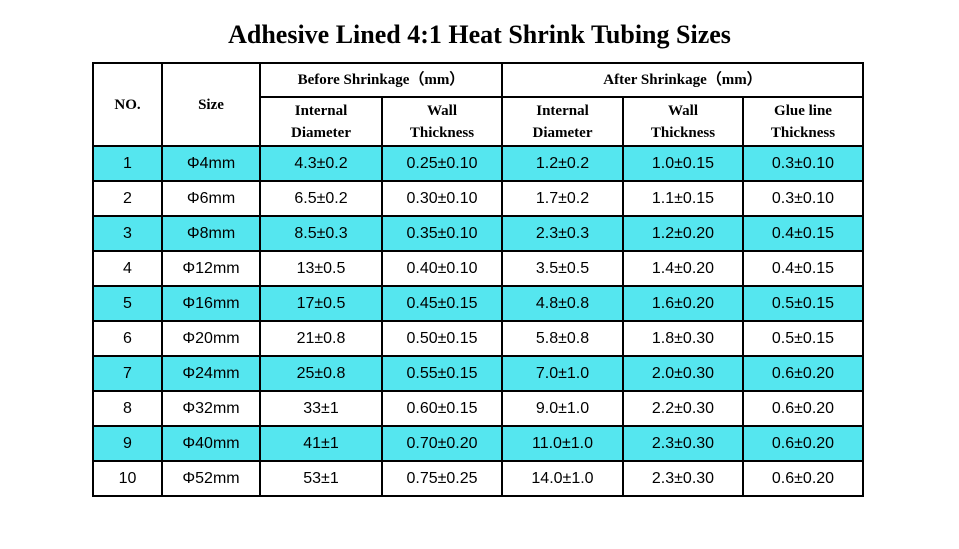 This screenshot has width=959, height=549. What do you see at coordinates (211, 303) in the screenshot?
I see `cell: Φ16mm` at bounding box center [211, 303].